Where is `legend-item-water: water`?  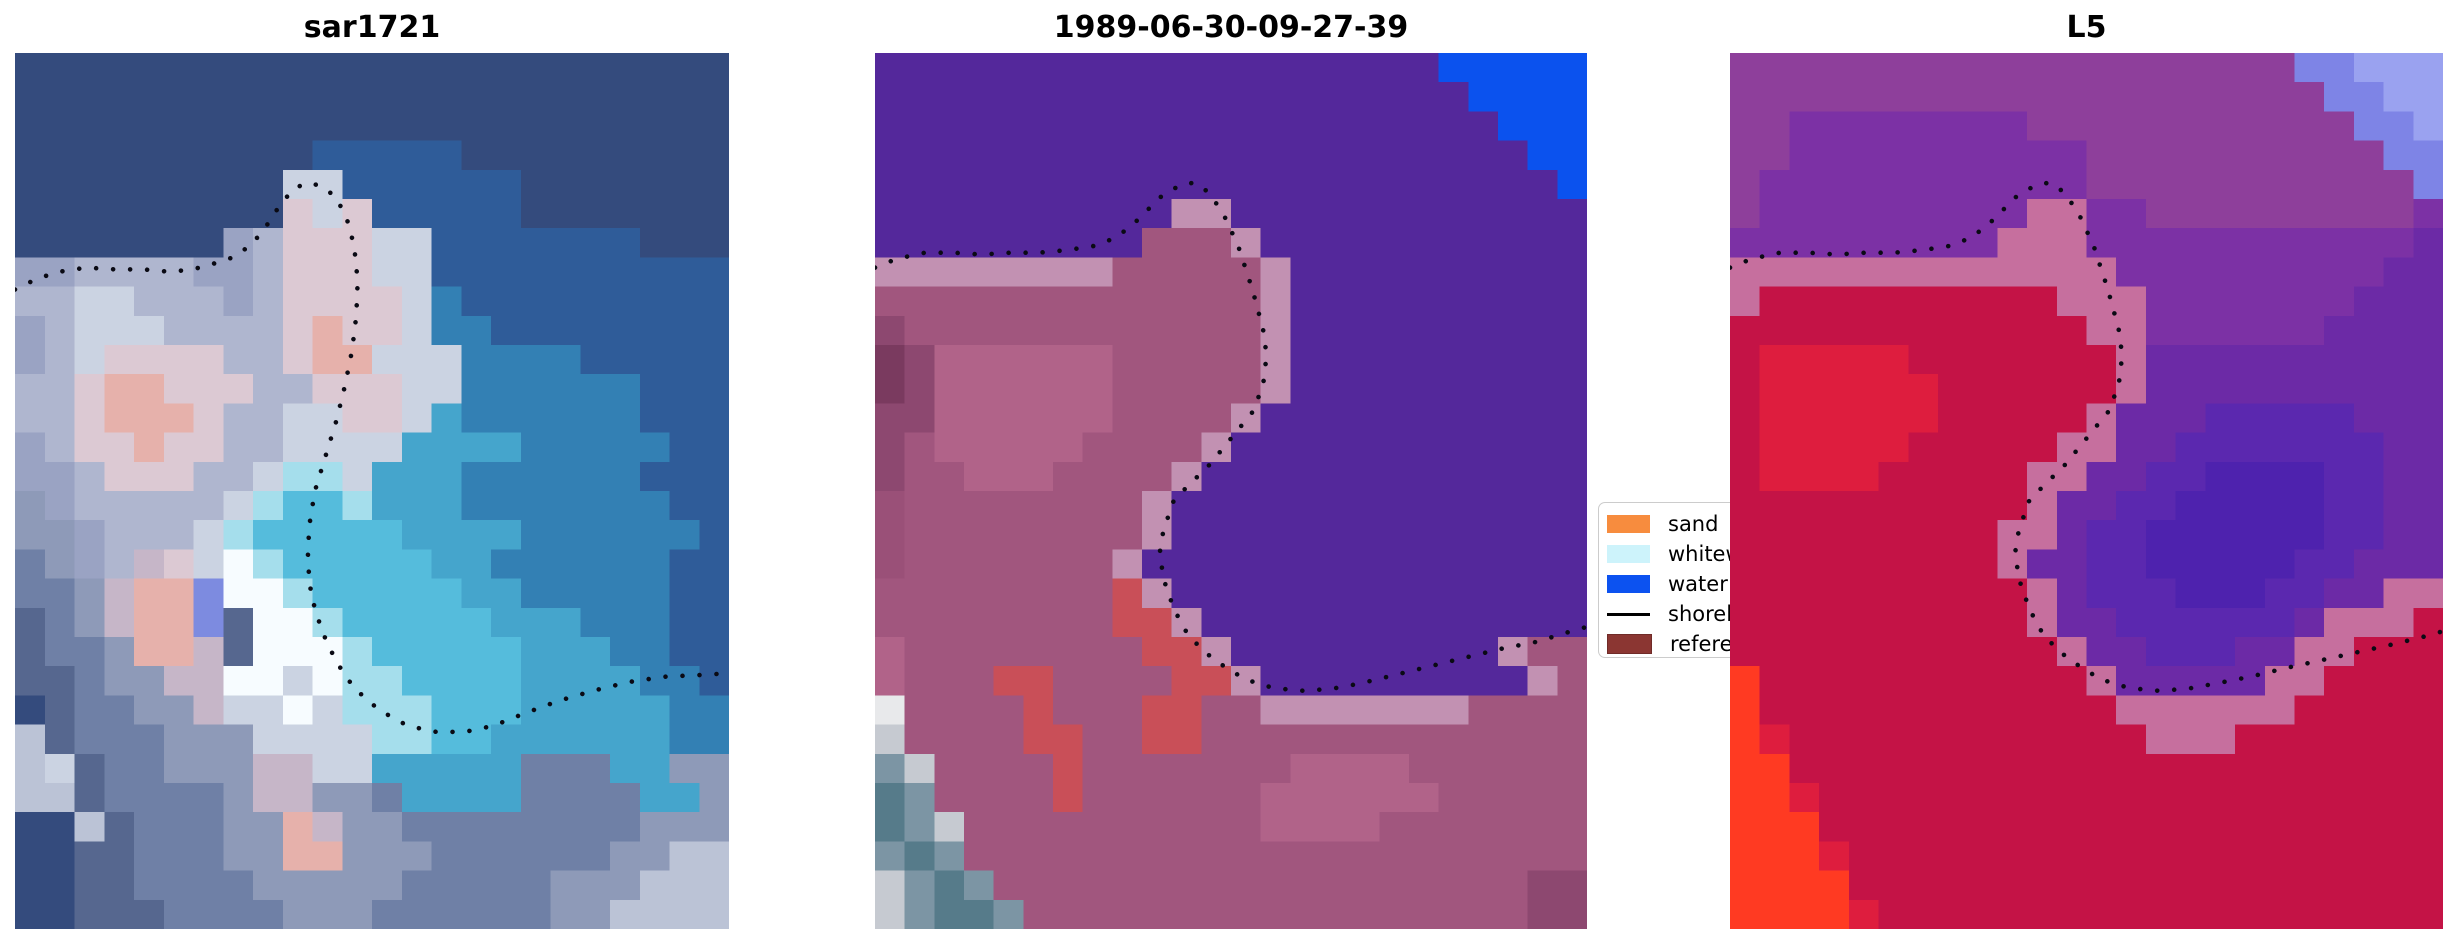
legend-item-water: water is located at coordinates (1702, 584).